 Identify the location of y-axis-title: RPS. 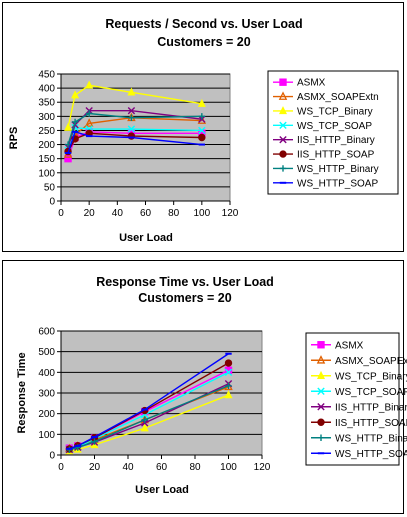
(14, 138).